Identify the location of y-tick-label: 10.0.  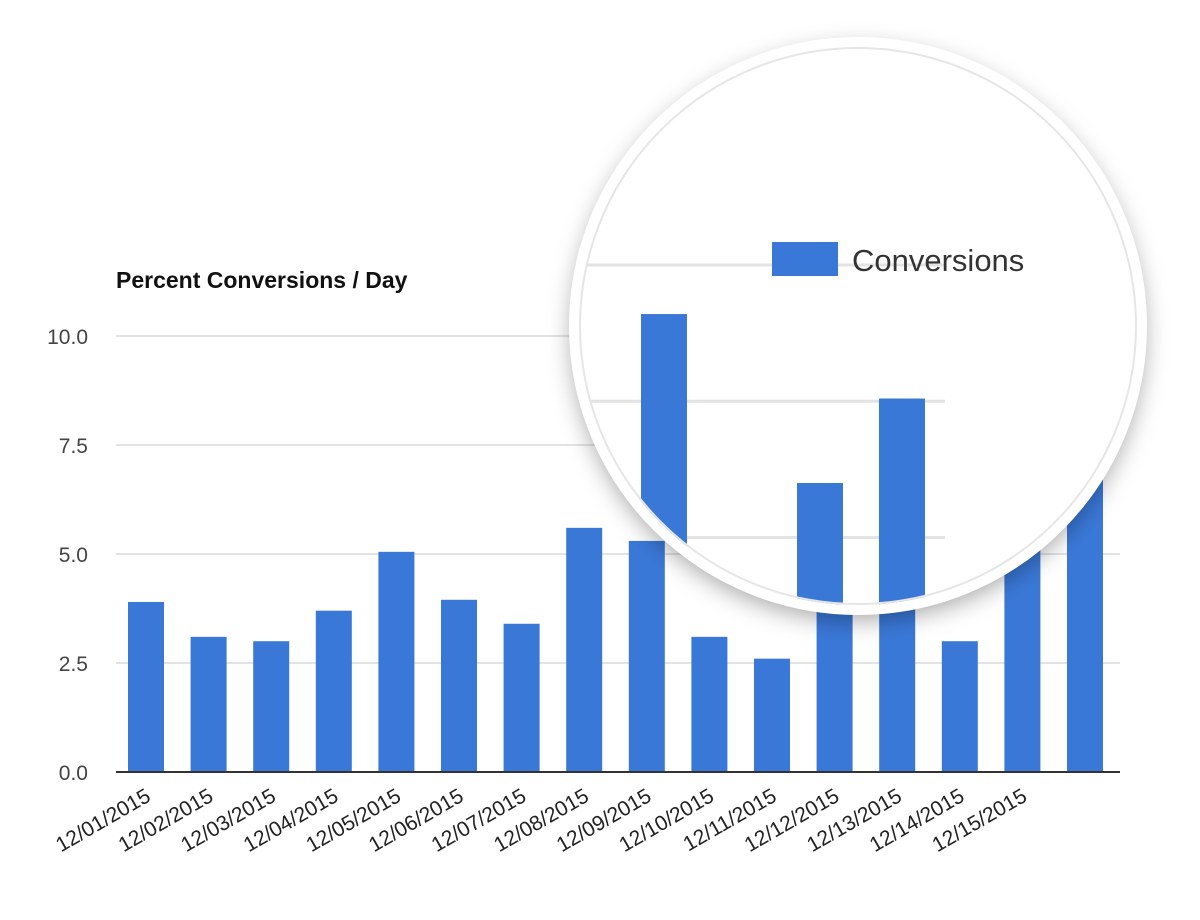
(67, 337).